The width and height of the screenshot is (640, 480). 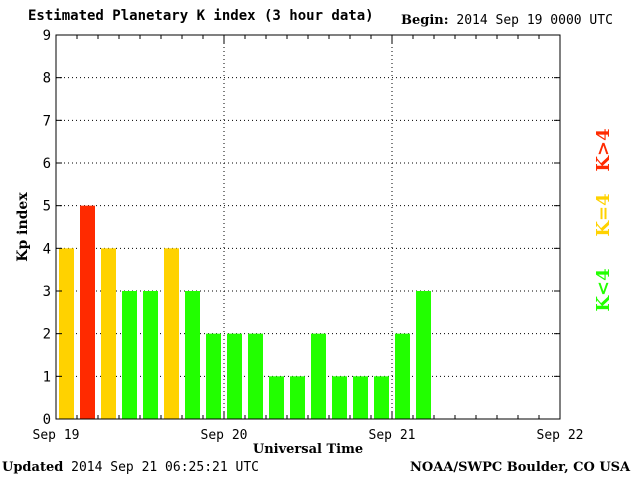 I want to click on updated-timestamp: Updated 2014 Sep 21 06:25:21 UTC, so click(x=130, y=467).